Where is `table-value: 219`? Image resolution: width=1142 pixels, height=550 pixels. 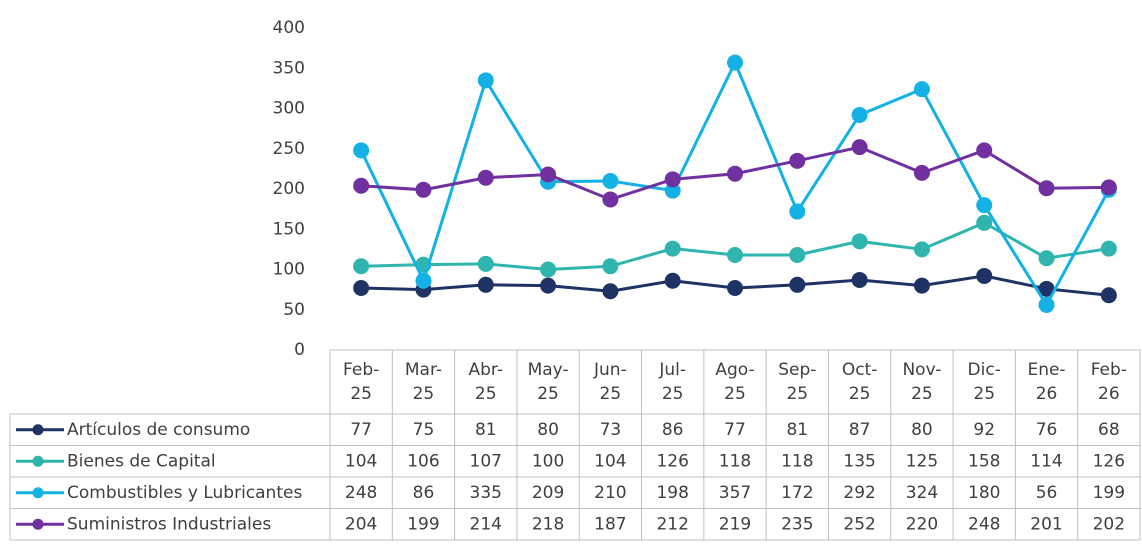 table-value: 219 is located at coordinates (735, 524).